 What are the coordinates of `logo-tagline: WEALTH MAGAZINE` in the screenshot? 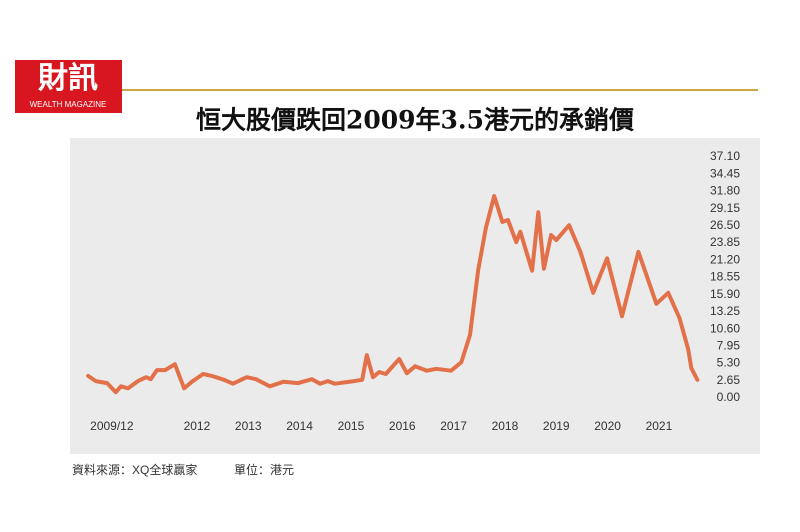 It's located at (68, 104).